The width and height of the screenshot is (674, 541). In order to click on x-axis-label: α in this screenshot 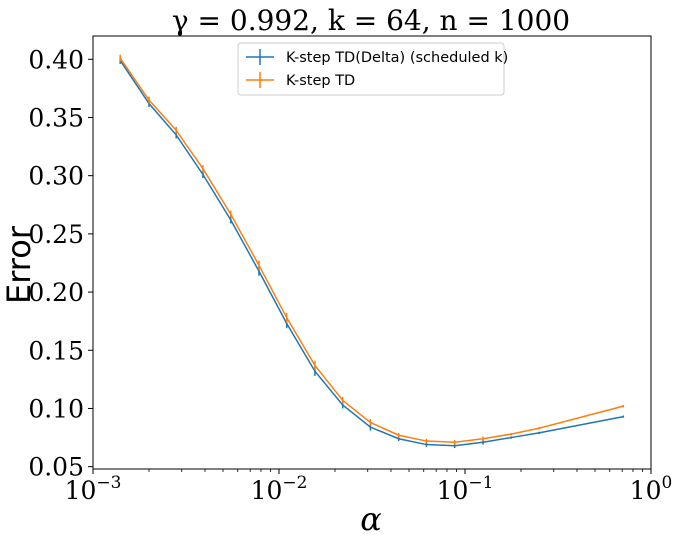, I will do `click(371, 519)`.